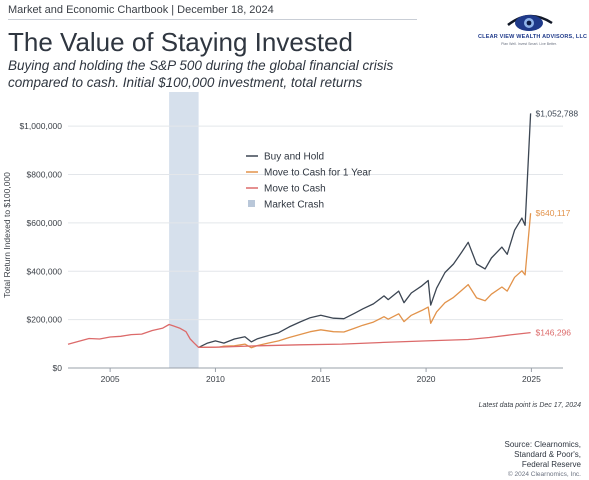 The height and width of the screenshot is (480, 589). Describe the element at coordinates (533, 37) in the screenshot. I see `logo-company-name: CLEAR VIEW WEALTH ADVISORS, LLC` at that location.